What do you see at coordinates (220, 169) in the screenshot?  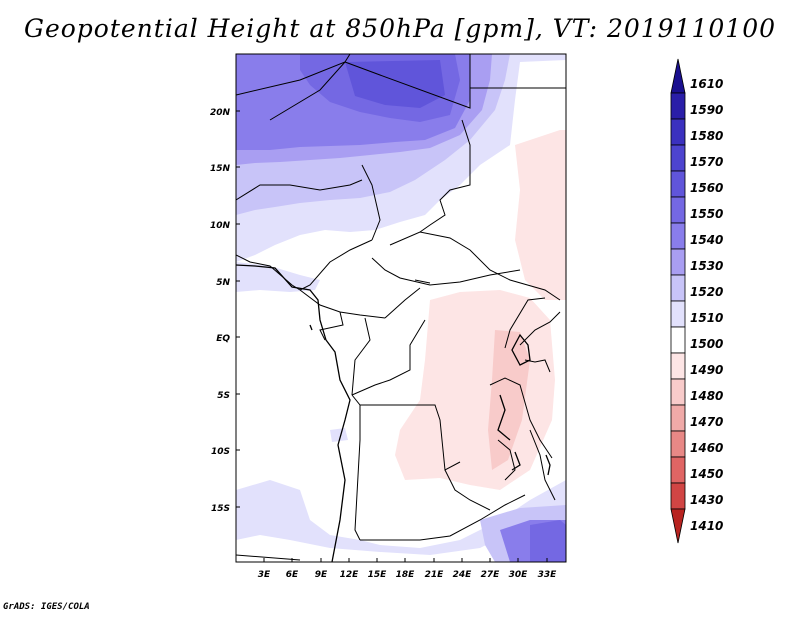 I see `lat-label: 15N` at bounding box center [220, 169].